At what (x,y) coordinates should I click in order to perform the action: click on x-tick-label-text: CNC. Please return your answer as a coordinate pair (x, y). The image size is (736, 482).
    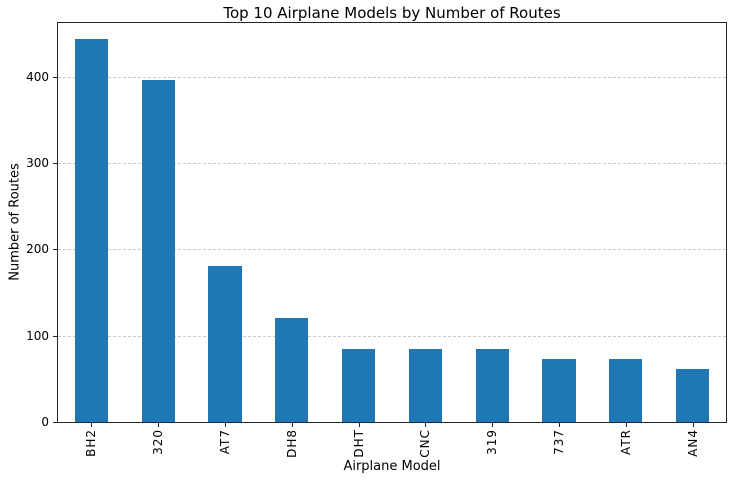
    Looking at the image, I should click on (425, 443).